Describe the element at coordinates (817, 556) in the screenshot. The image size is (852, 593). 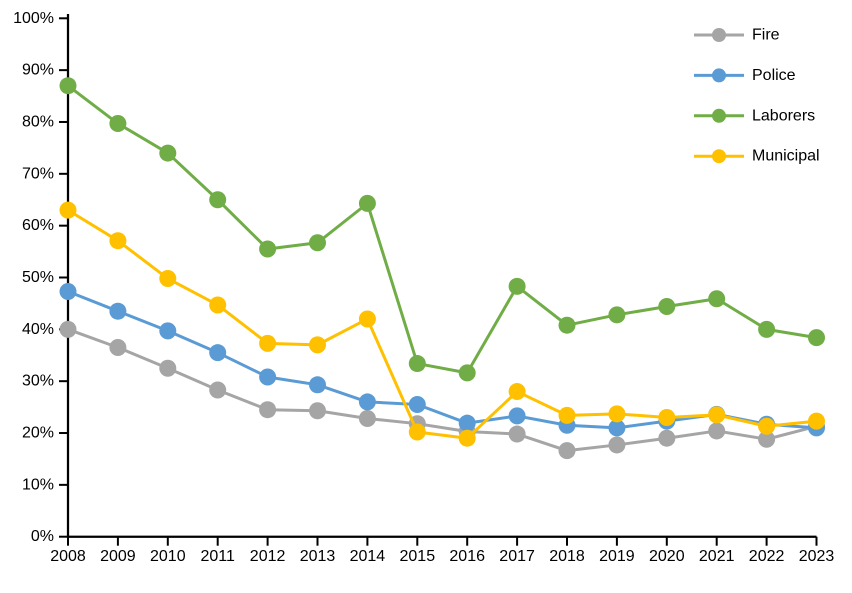
I see `x-tick-label: 2023` at that location.